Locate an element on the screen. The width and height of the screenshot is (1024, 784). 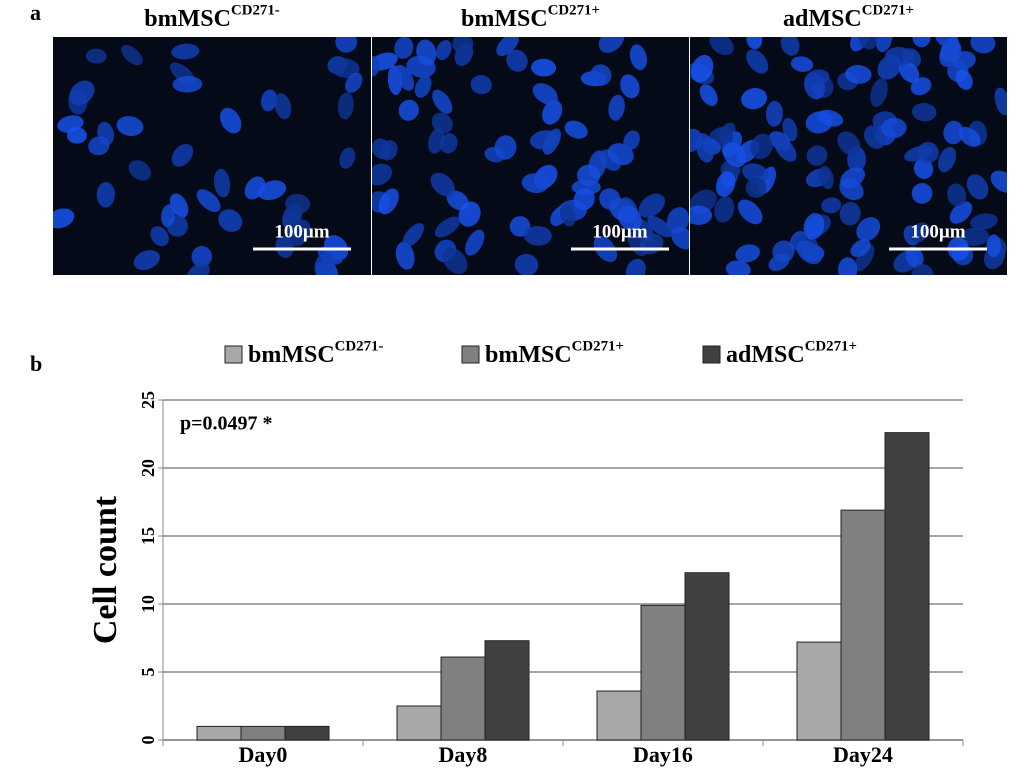
image-title: adMSCCD271+ is located at coordinates (848, 17).